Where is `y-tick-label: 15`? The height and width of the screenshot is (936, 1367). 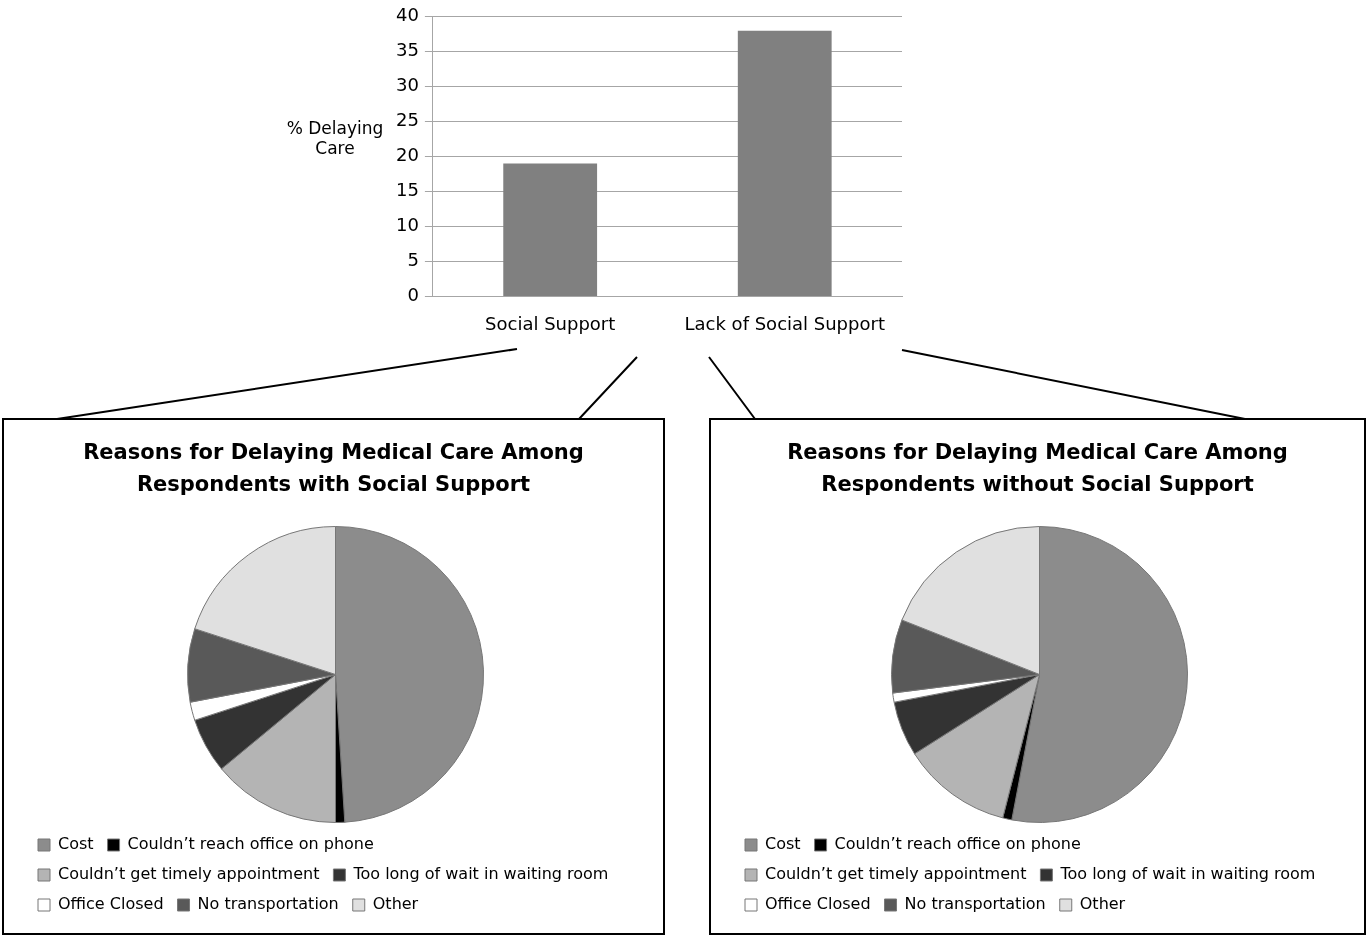
y-tick-label: 15 is located at coordinates (407, 190).